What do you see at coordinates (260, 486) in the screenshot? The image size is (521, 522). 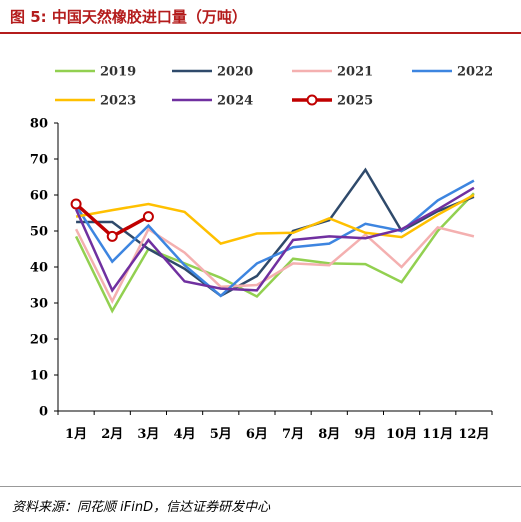 I see `footer-rule` at bounding box center [260, 486].